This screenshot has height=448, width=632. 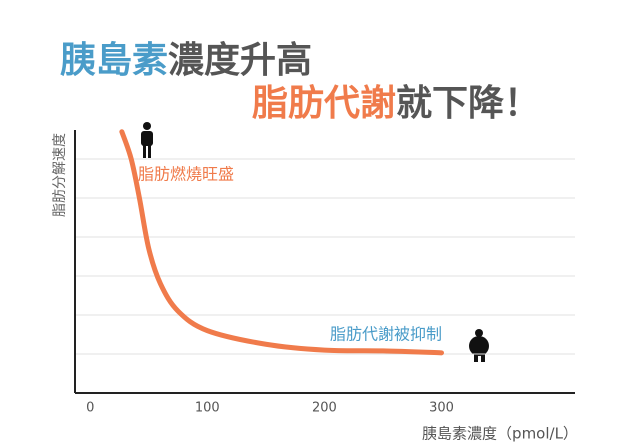 I want to click on x-tick-label: 100, so click(x=207, y=408).